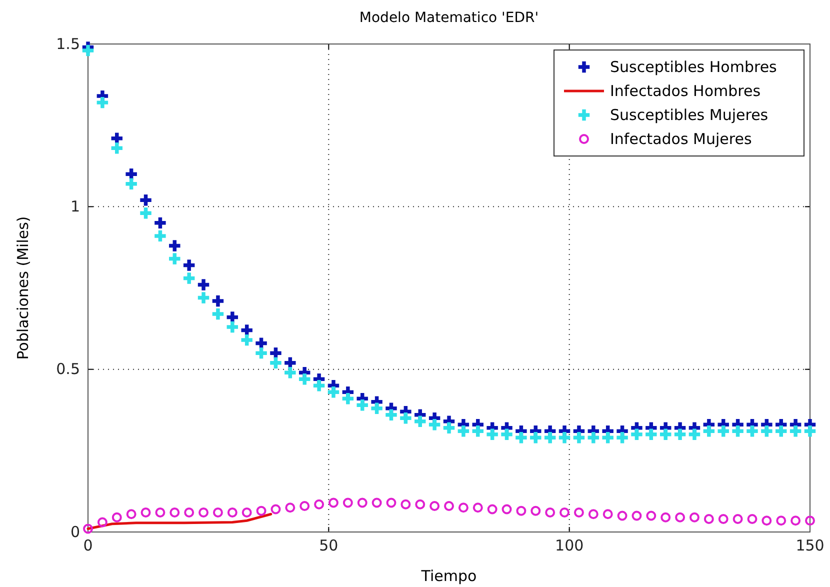 The height and width of the screenshot is (587, 830). Describe the element at coordinates (68, 369) in the screenshot. I see `y-tick-label: 0.5` at that location.